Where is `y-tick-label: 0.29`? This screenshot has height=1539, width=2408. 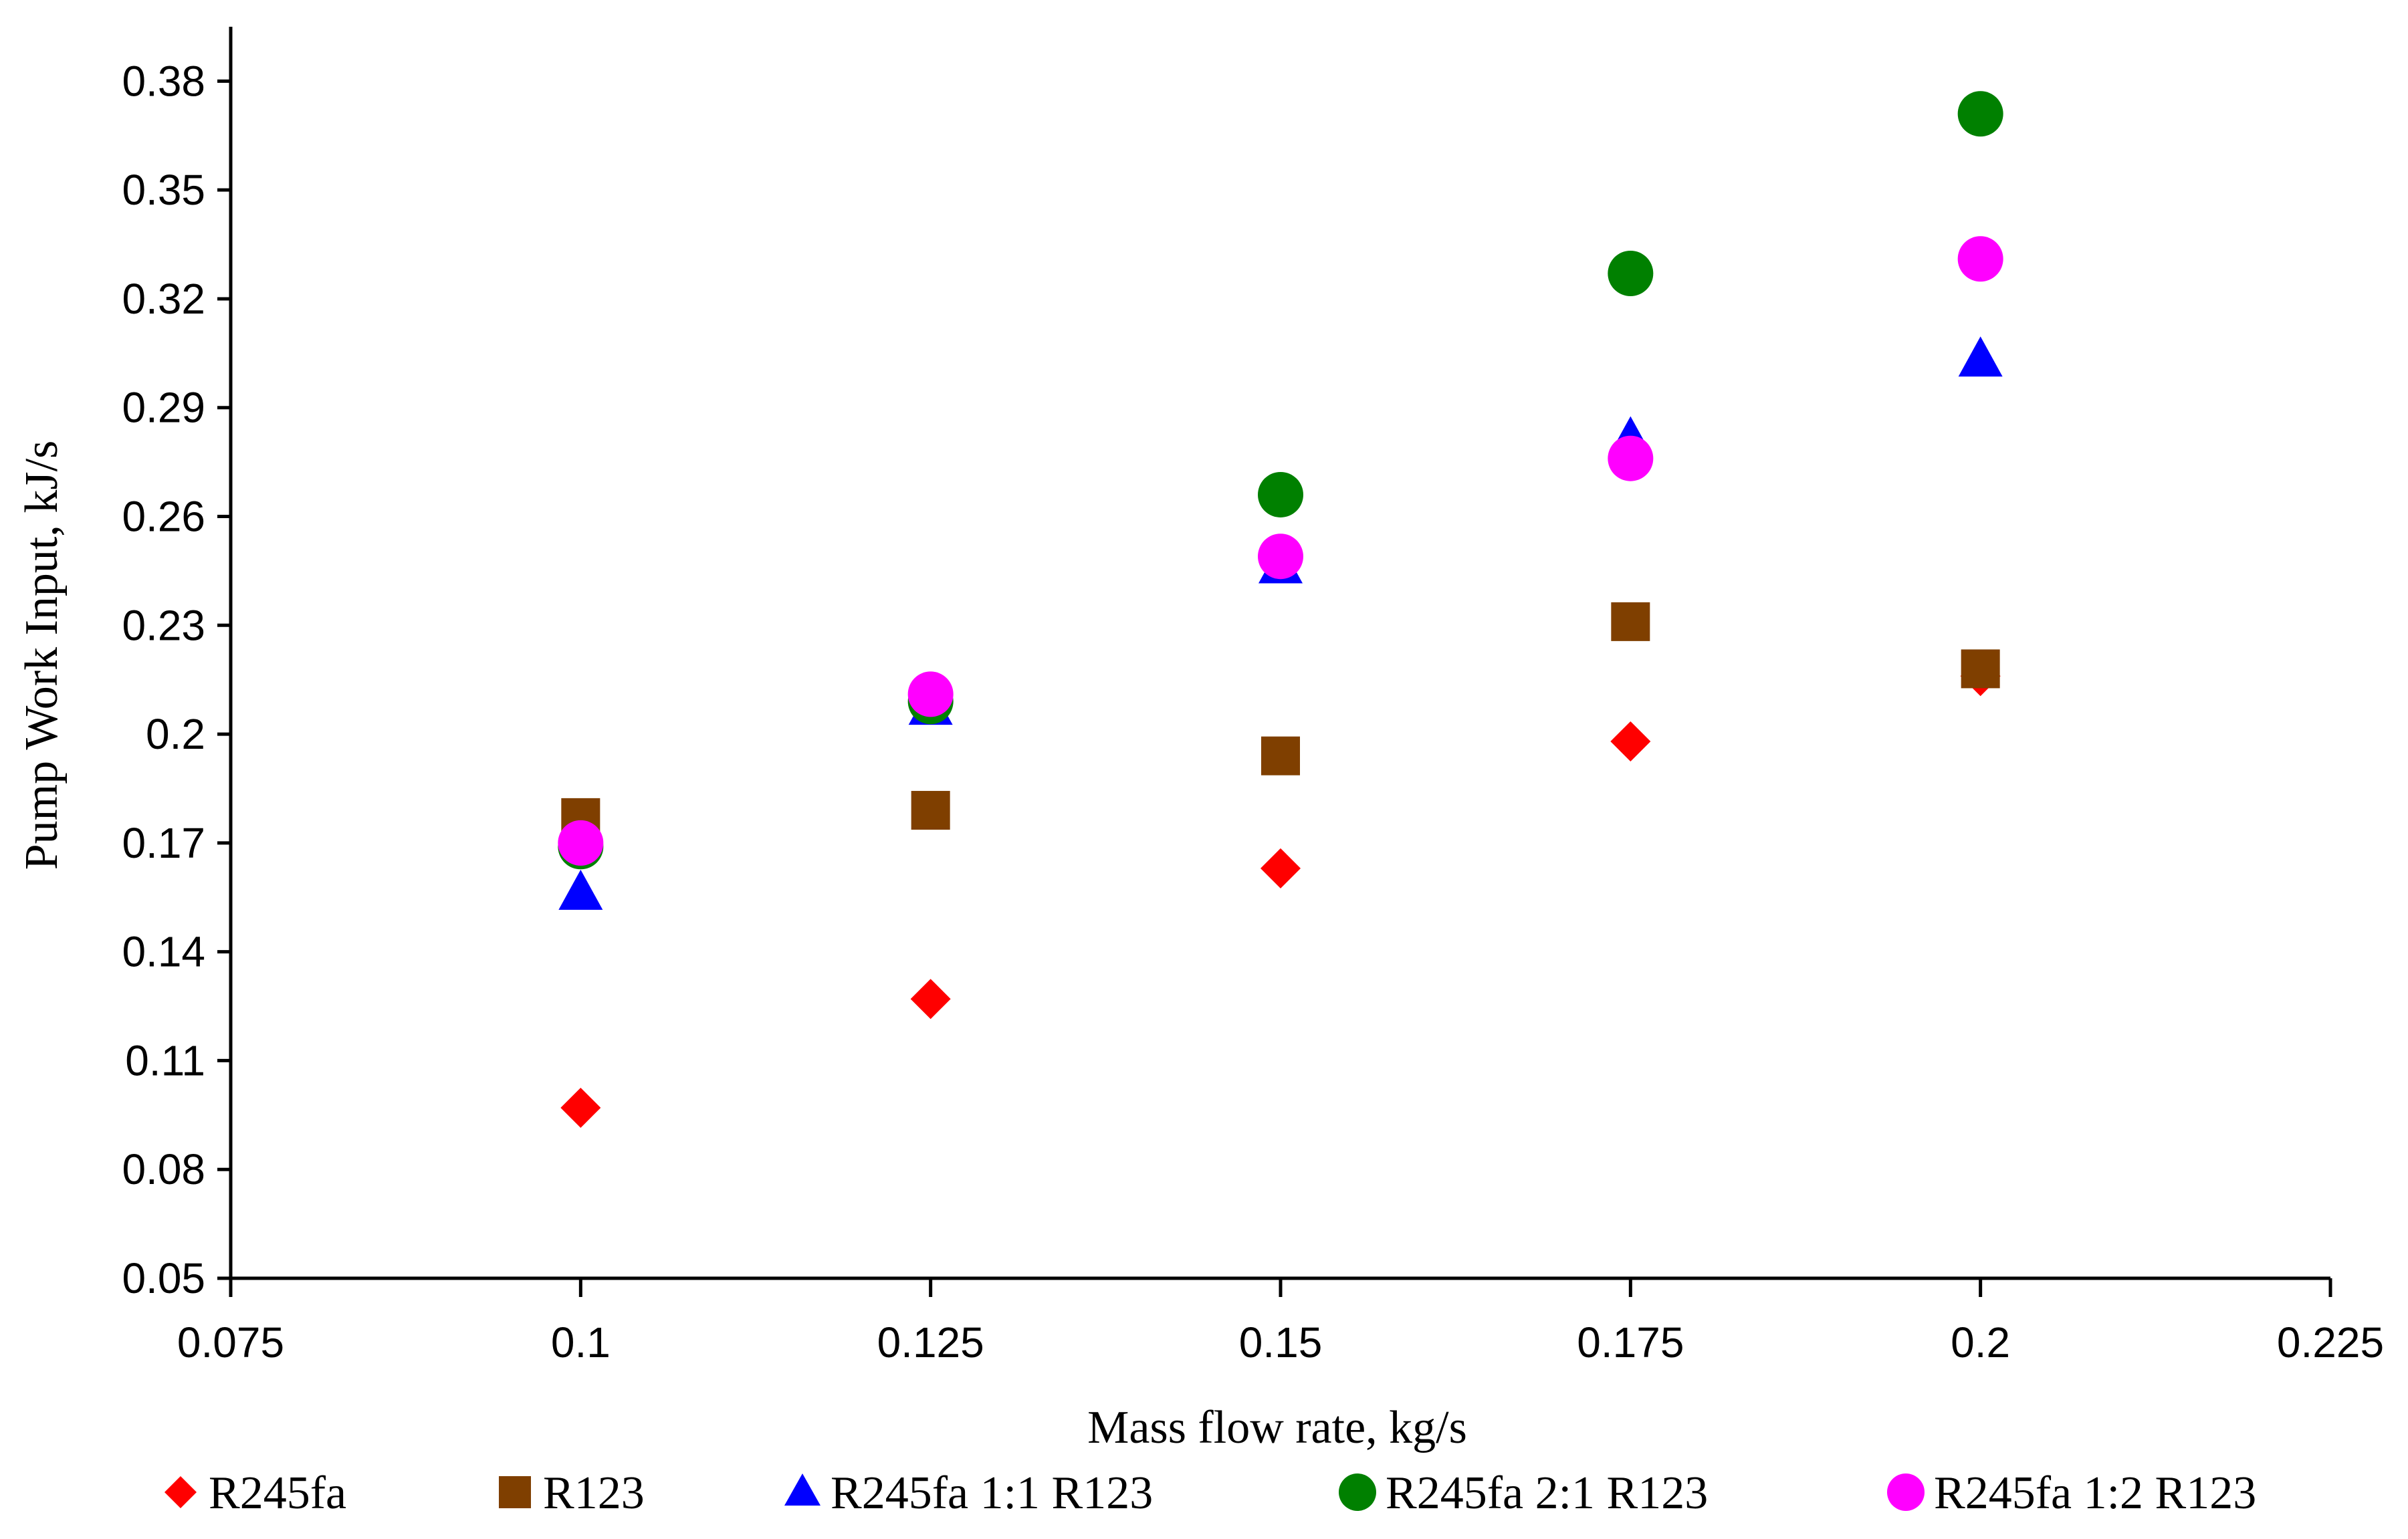
y-tick-label: 0.29 is located at coordinates (163, 408).